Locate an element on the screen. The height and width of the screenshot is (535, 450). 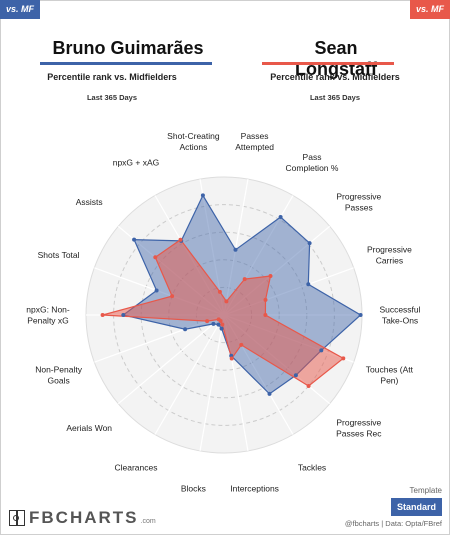
player1-name: Bruno Guimarães is located at coordinates (128, 48).